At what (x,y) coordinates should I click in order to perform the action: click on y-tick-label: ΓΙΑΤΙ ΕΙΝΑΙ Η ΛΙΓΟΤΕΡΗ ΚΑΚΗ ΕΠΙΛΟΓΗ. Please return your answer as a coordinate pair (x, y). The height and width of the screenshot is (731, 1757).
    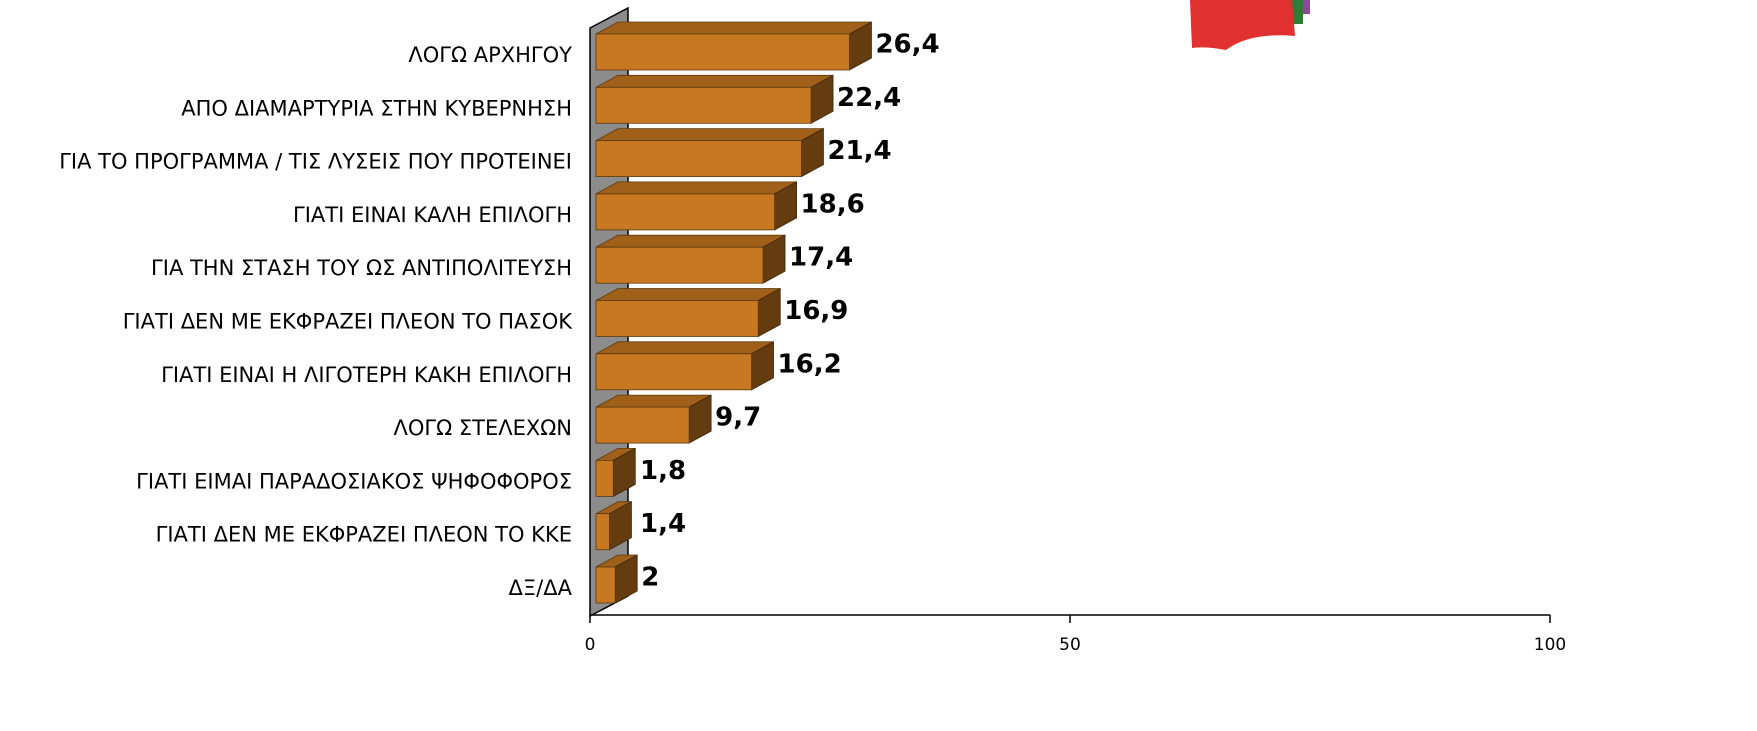
    Looking at the image, I should click on (366, 375).